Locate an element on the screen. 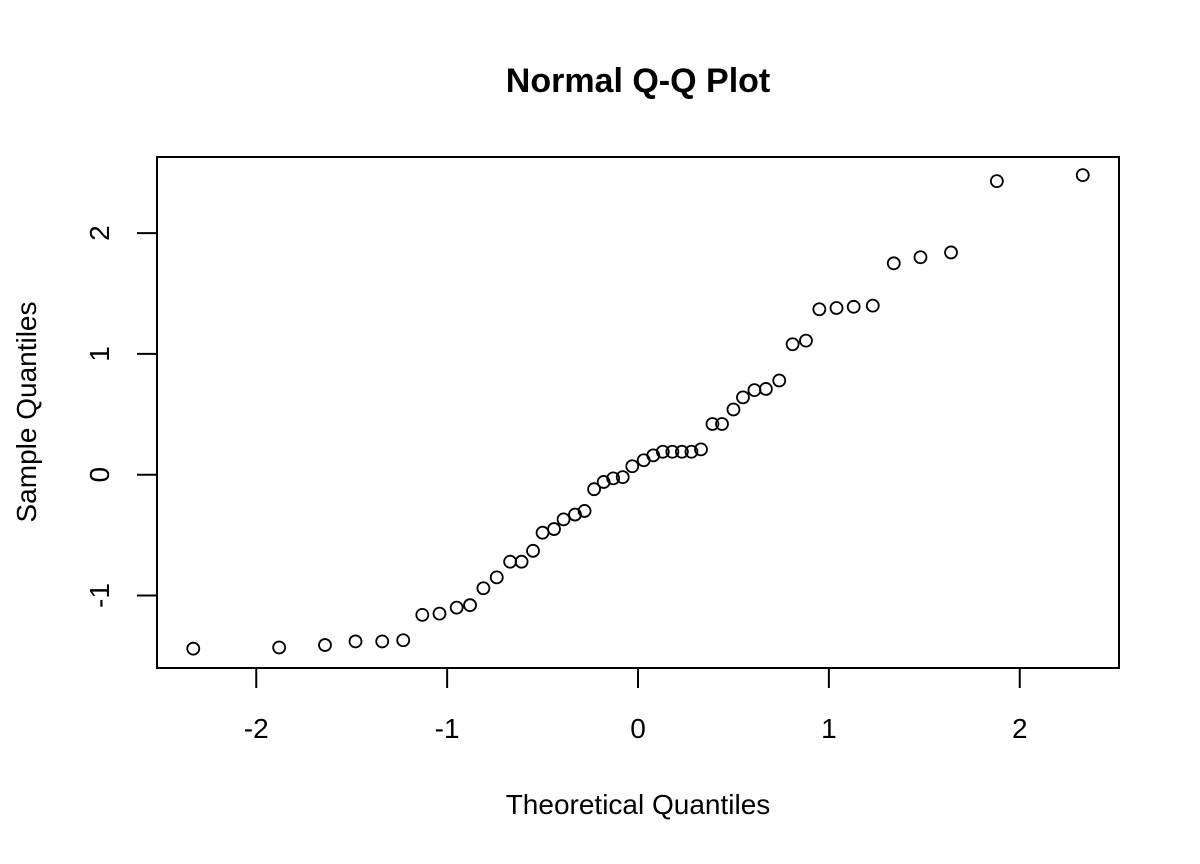  x-axis: -2 -1 0 1 2 is located at coordinates (636, 705).